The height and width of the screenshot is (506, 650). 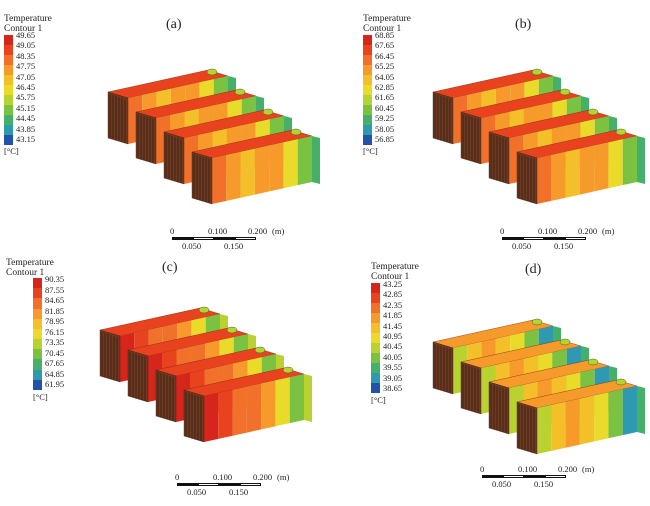 I want to click on scale-label: (m), so click(x=278, y=231).